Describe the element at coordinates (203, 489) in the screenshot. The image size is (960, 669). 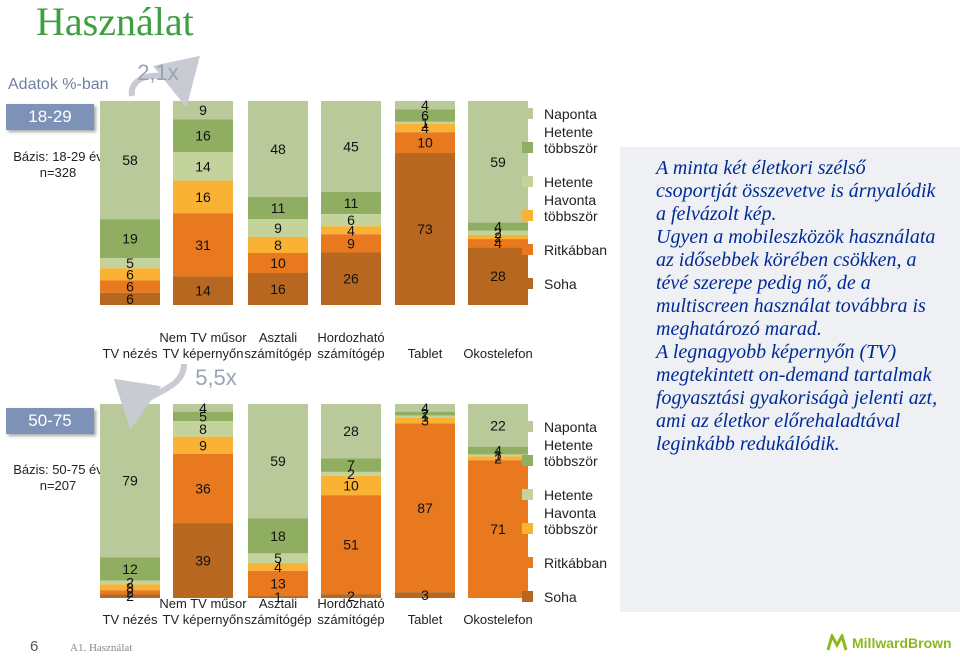
I see `data-label: 36` at that location.